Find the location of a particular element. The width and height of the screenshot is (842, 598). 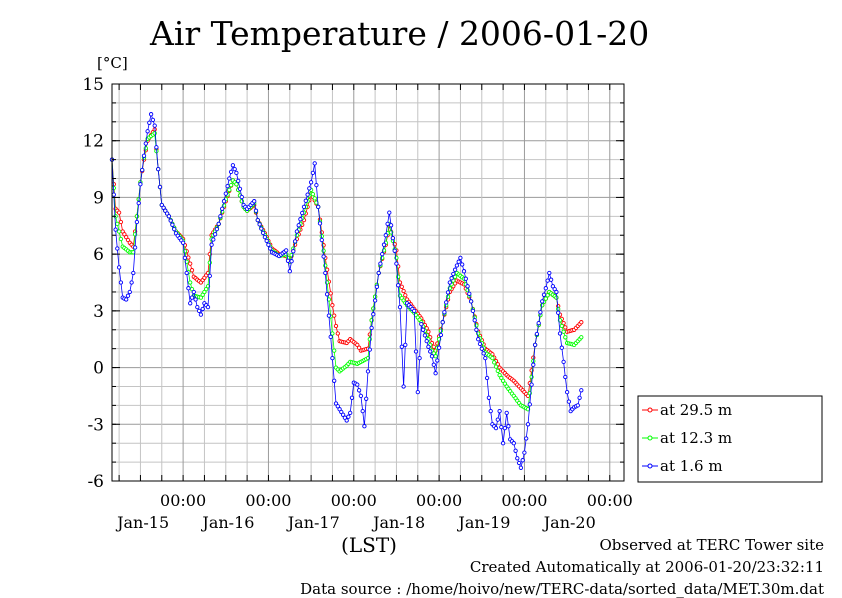

legend-box is located at coordinates (730, 439).